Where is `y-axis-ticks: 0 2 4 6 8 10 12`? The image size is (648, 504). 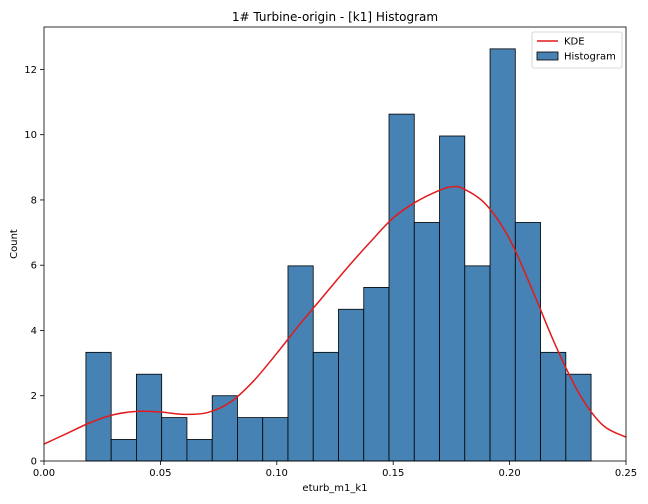
y-axis-ticks: 0 2 4 6 8 10 12 is located at coordinates (34, 266).